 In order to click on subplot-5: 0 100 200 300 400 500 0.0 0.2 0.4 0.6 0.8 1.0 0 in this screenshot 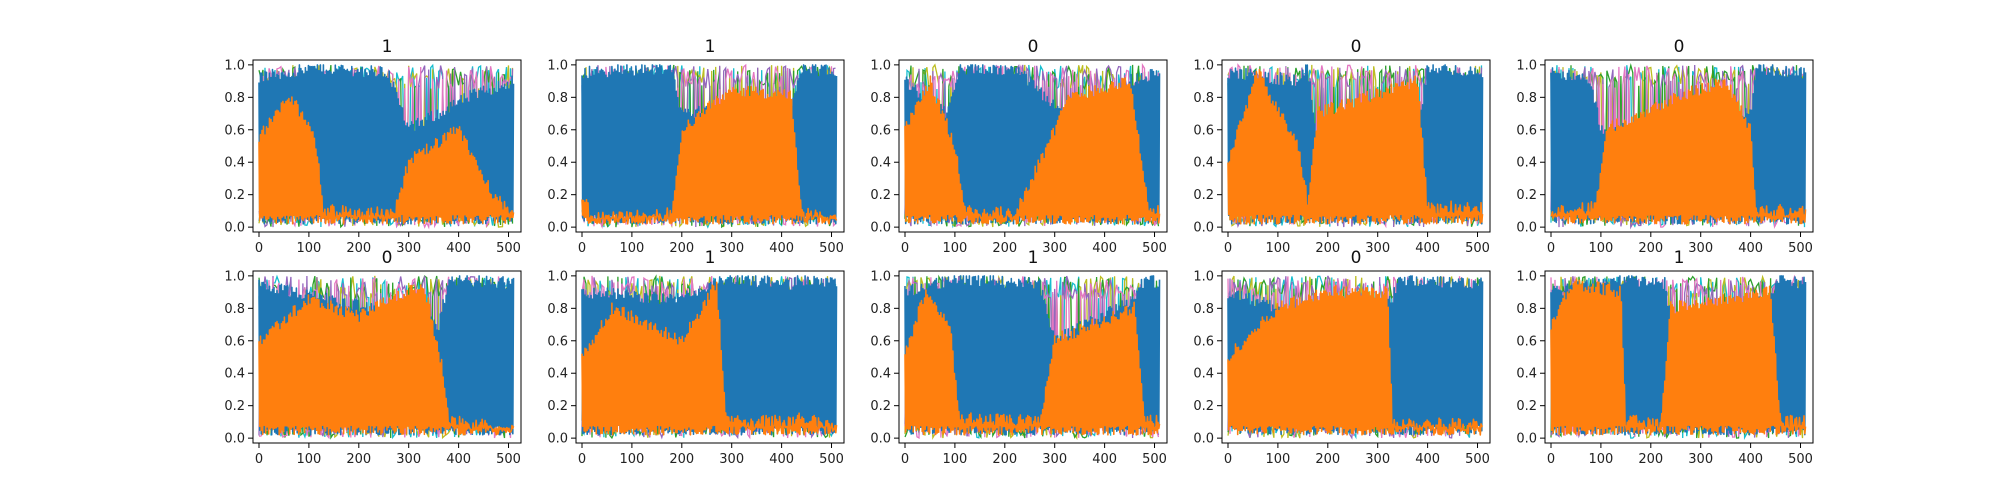, I will do `click(1665, 146)`.